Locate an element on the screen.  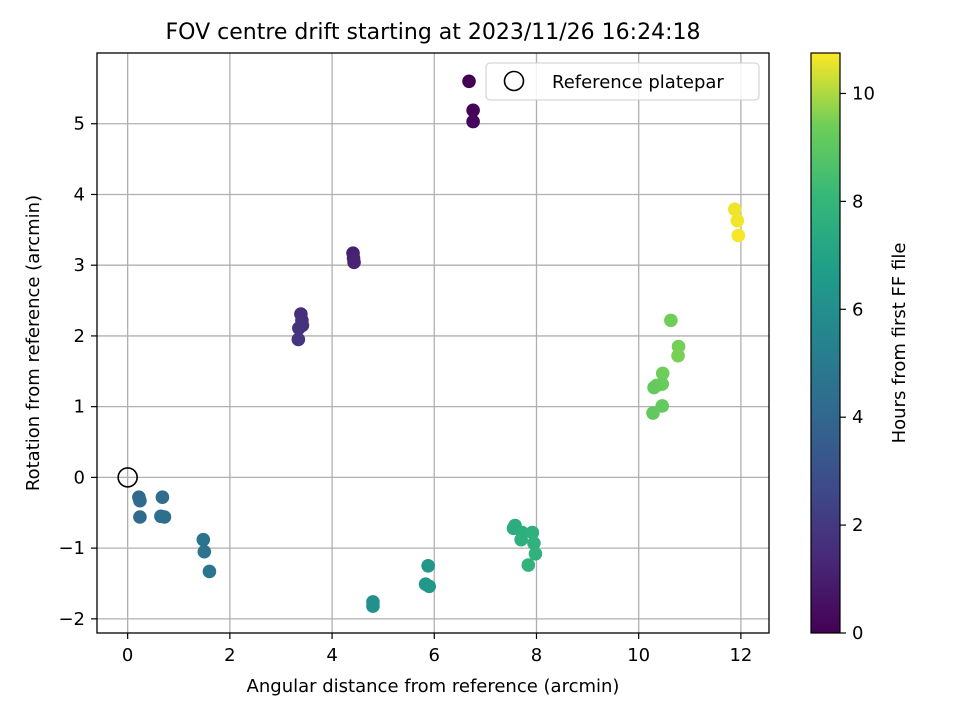
x-tick-label: 2 is located at coordinates (229, 655).